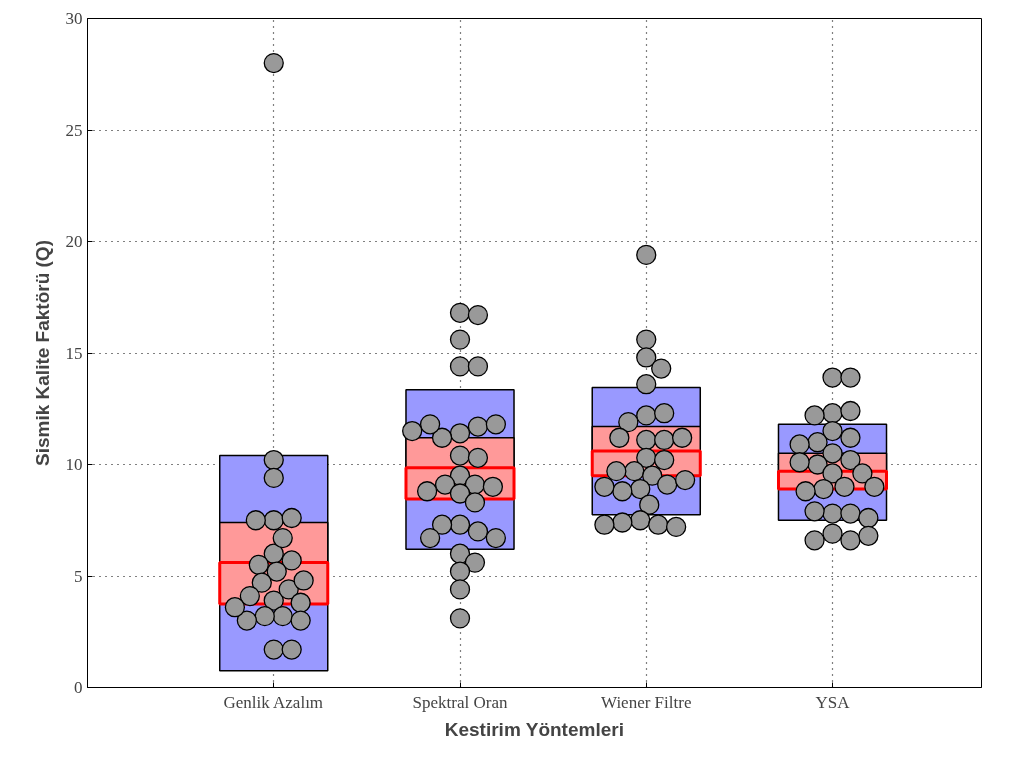 Image resolution: width=1020 pixels, height=760 pixels. I want to click on y-tick-label: 0, so click(78, 687).